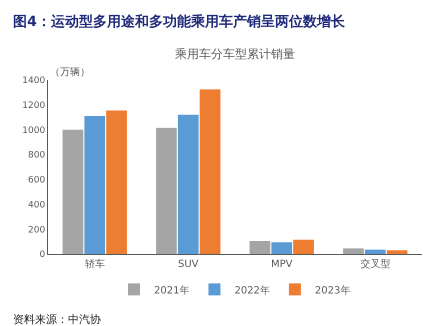 This screenshot has width=437, height=326. Describe the element at coordinates (57, 319) in the screenshot. I see `text: 资料来源：中汽协` at that location.